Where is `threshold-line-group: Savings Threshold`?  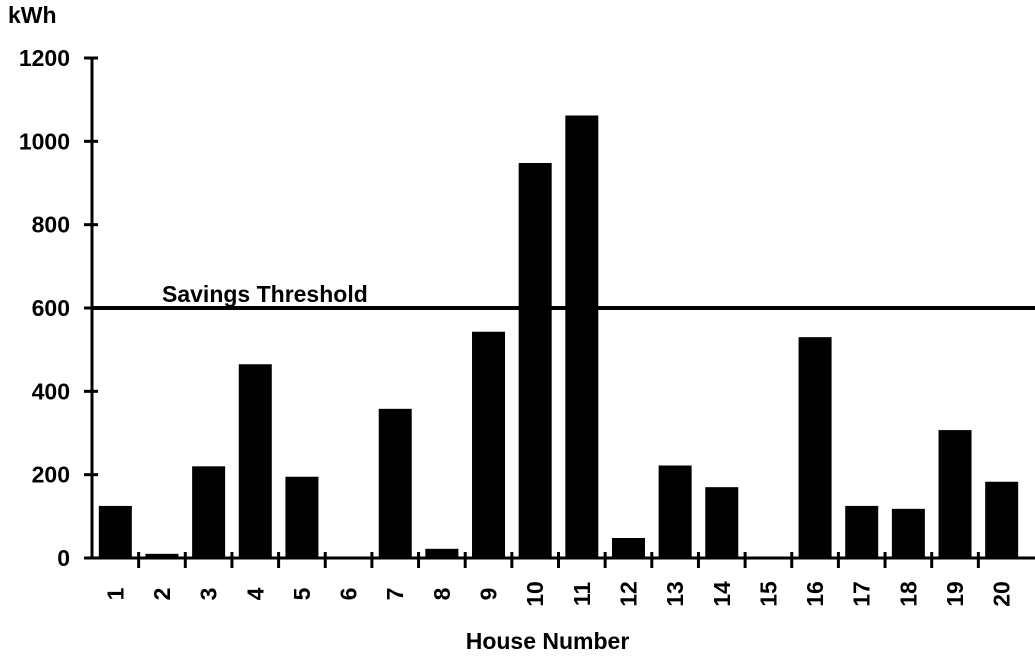 threshold-line-group: Savings Threshold is located at coordinates (563, 295).